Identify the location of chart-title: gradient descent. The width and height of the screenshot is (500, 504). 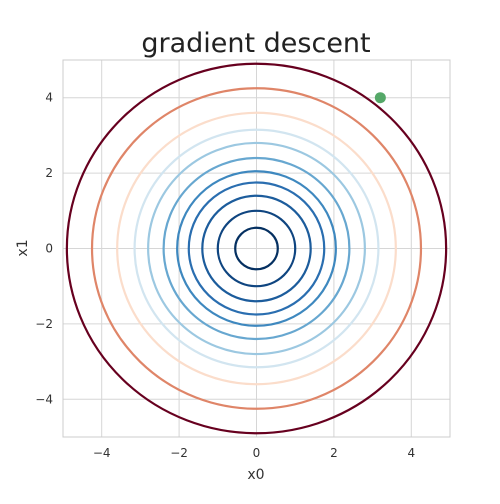
(255, 43).